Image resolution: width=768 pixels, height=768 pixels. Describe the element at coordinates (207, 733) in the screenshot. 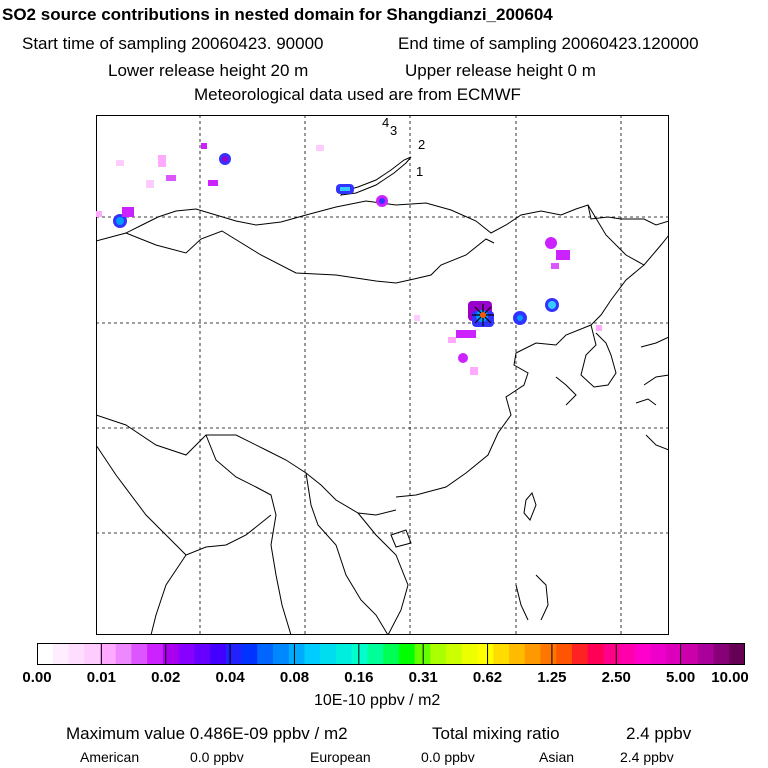

I see `maximum-value-label: Maximum value 0.486E-09 ppbv / m2` at that location.